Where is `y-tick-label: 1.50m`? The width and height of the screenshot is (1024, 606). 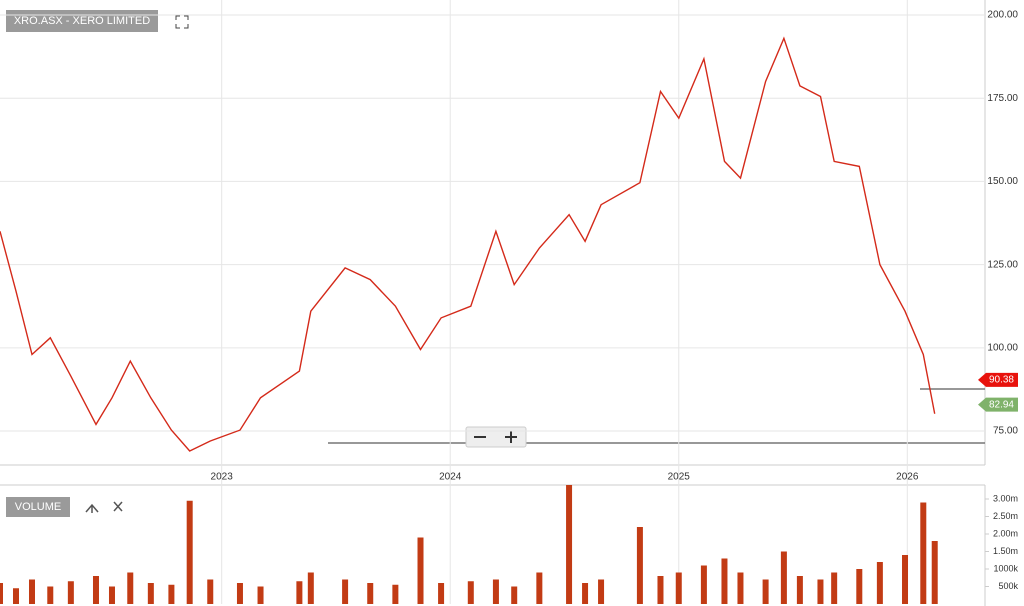 y-tick-label: 1.50m is located at coordinates (1005, 551).